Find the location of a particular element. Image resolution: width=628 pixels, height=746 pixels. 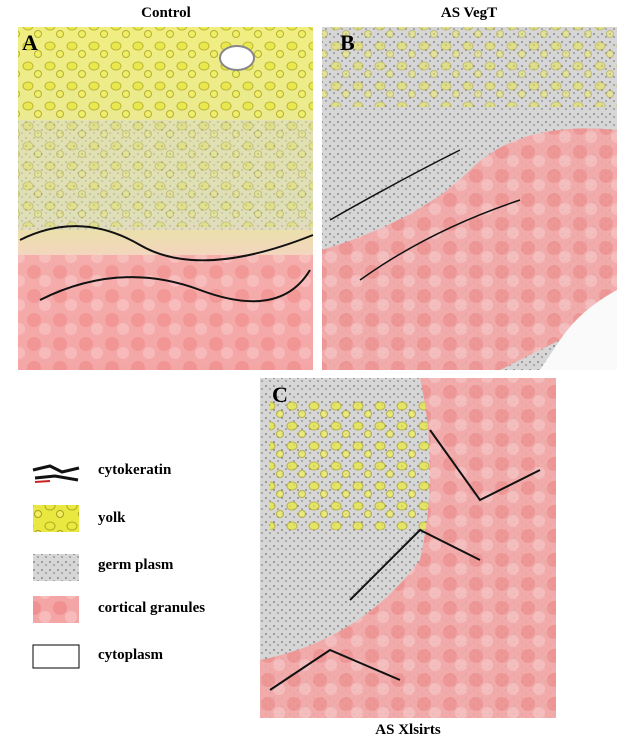

legend-label: yolk is located at coordinates (112, 518).